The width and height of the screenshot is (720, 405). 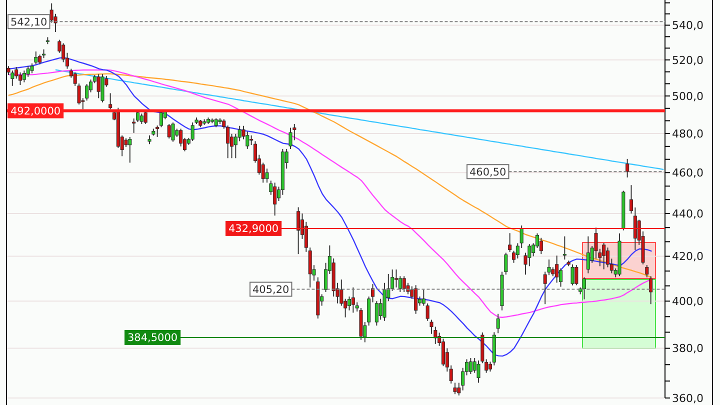 I want to click on ref-line-label: 460,50, so click(x=487, y=172).